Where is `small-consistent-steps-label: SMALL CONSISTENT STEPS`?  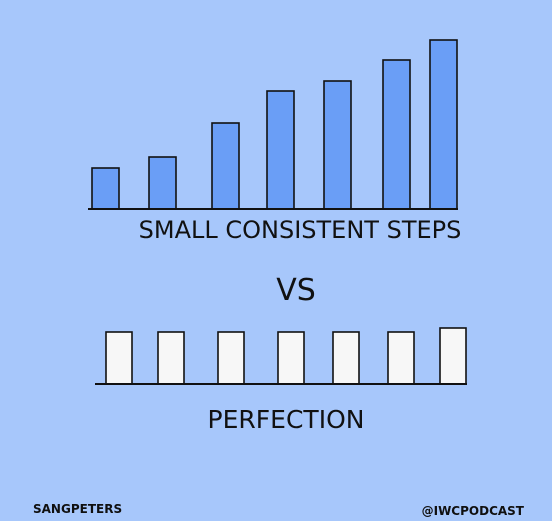
small-consistent-steps-label: SMALL CONSISTENT STEPS is located at coordinates (300, 230).